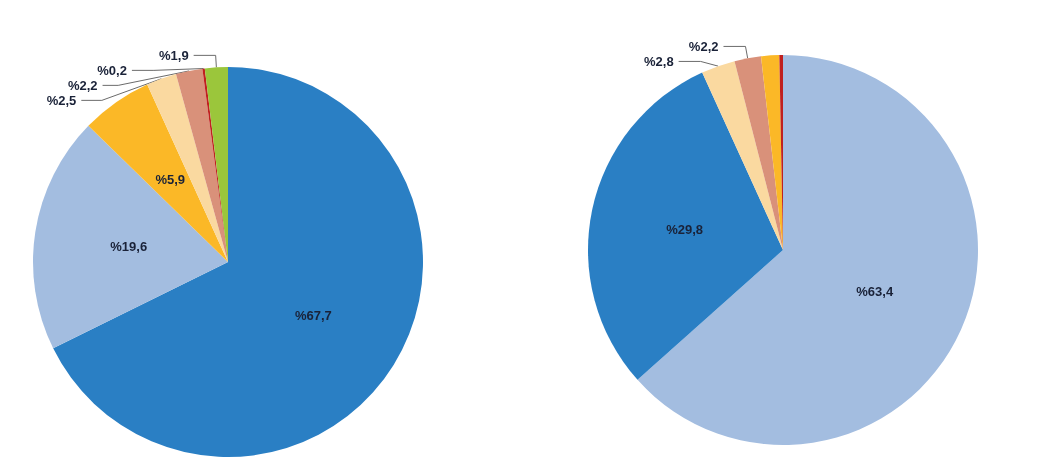 The width and height of the screenshot is (1043, 463). I want to click on data-label: %2,5, so click(61, 100).